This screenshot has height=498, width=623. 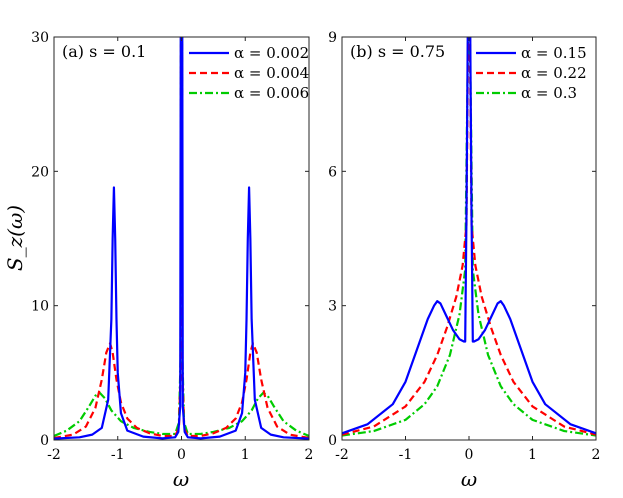 I want to click on legend: α = 0.002 α = 0.004 α = 0.006, so click(x=249, y=73).